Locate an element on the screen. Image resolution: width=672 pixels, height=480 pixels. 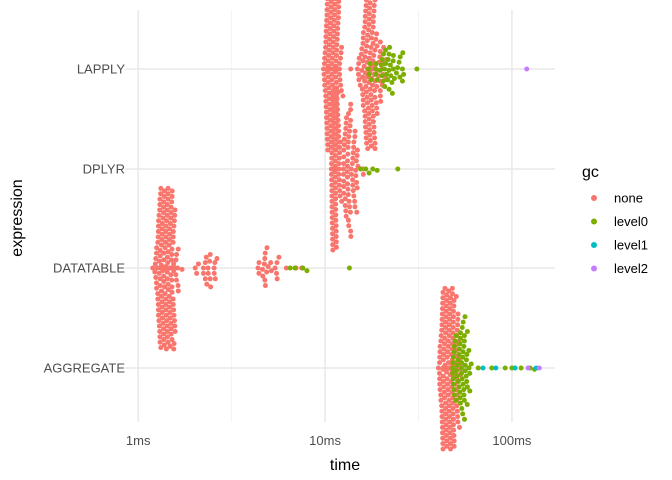
legend-key-level1 is located at coordinates (594, 245).